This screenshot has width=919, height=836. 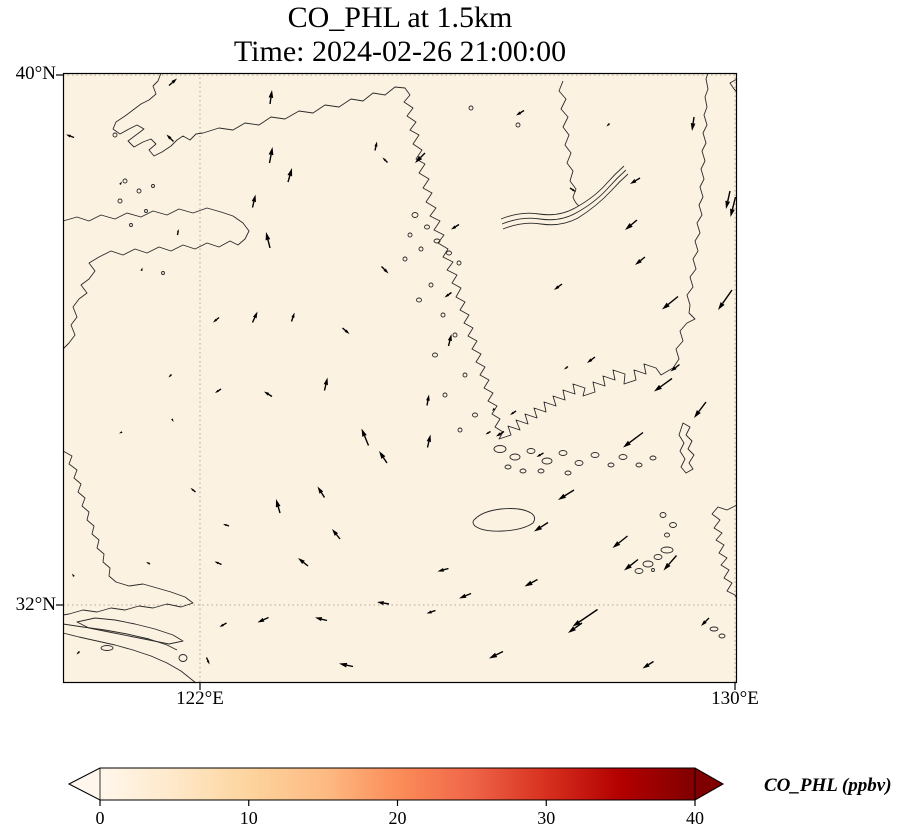 What do you see at coordinates (398, 818) in the screenshot?
I see `colorbar-tick-label: 20` at bounding box center [398, 818].